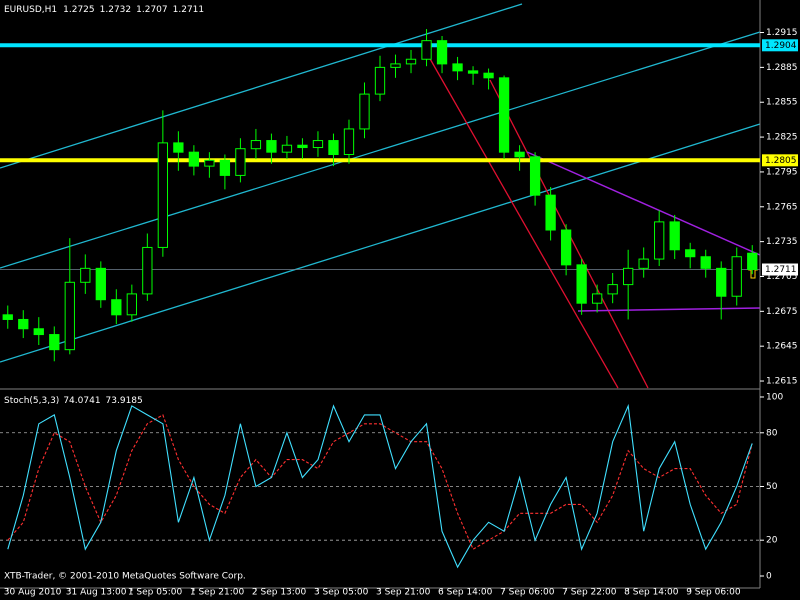  Describe the element at coordinates (116, 10) in the screenshot. I see `last-high: 1.2732` at that location.